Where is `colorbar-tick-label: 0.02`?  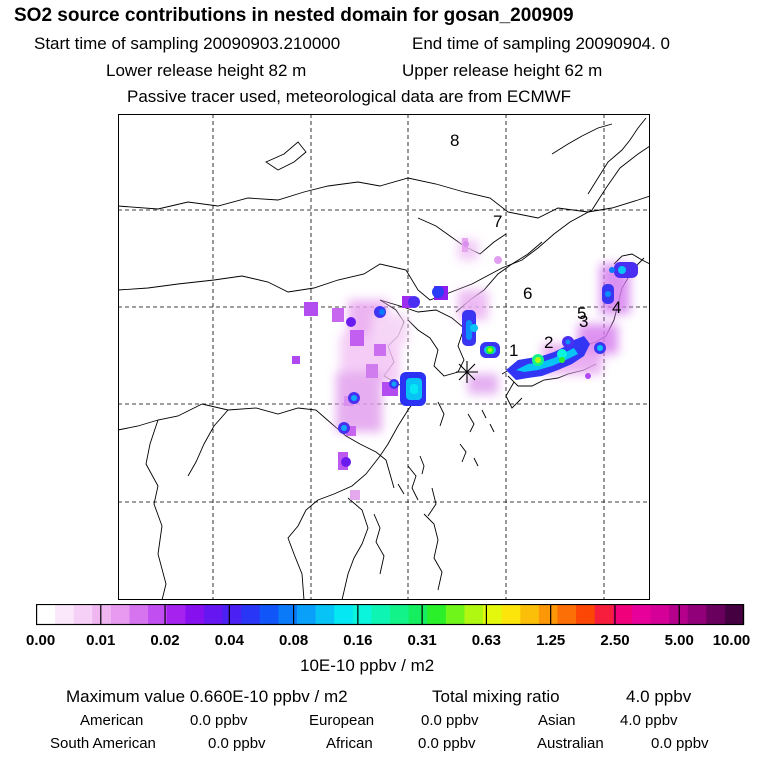
colorbar-tick-label: 0.02 is located at coordinates (165, 640).